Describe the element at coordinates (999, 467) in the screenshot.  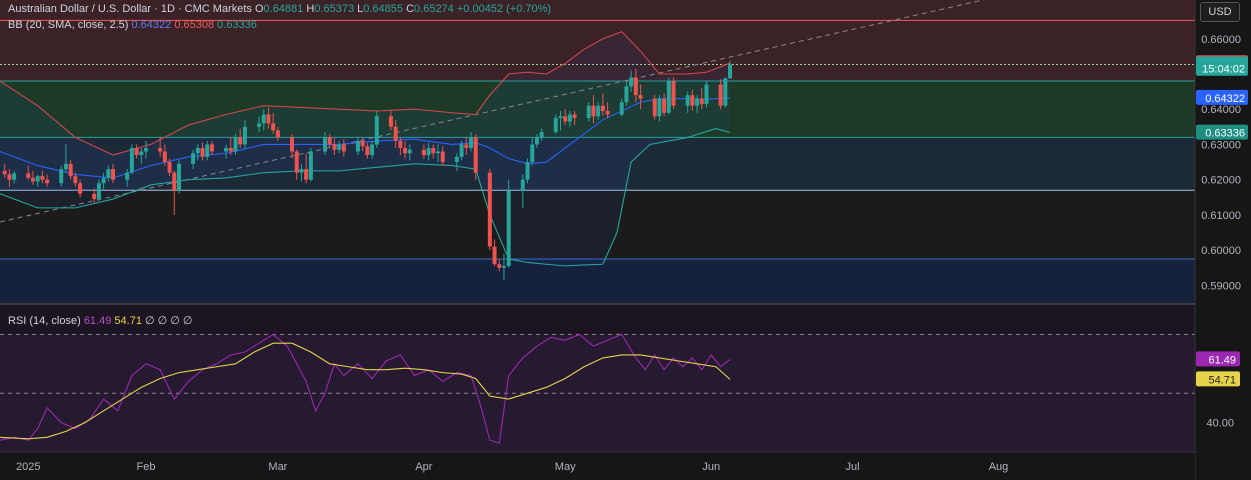
I see `time-tick-label: Aug` at that location.